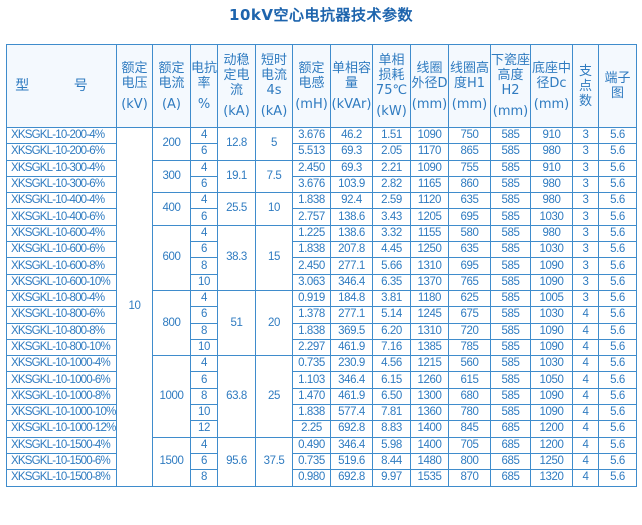 The height and width of the screenshot is (525, 642). What do you see at coordinates (469, 201) in the screenshot?
I see `coil-height-cell: 635` at bounding box center [469, 201].